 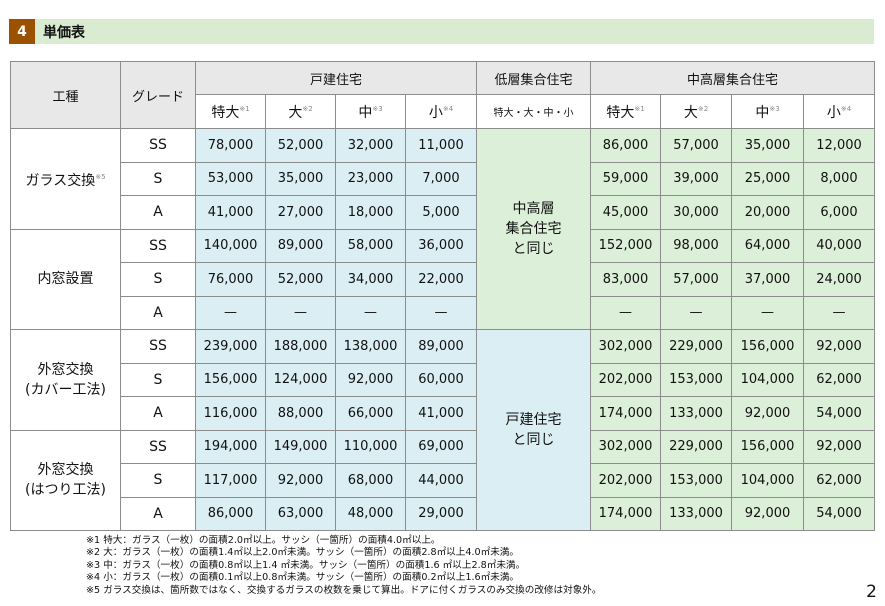 What do you see at coordinates (300, 212) in the screenshot?
I see `detached-price-cell: 27,000` at bounding box center [300, 212].